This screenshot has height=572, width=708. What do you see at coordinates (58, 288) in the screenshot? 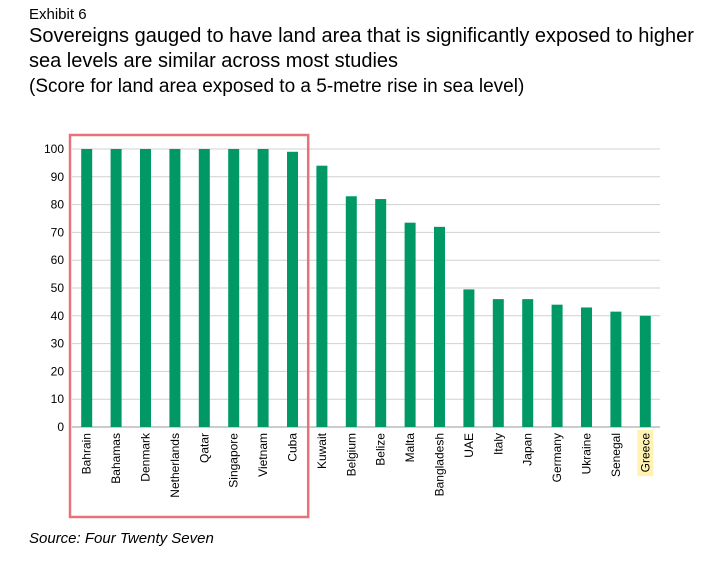
I see `y-tick-label: 50` at bounding box center [58, 288].